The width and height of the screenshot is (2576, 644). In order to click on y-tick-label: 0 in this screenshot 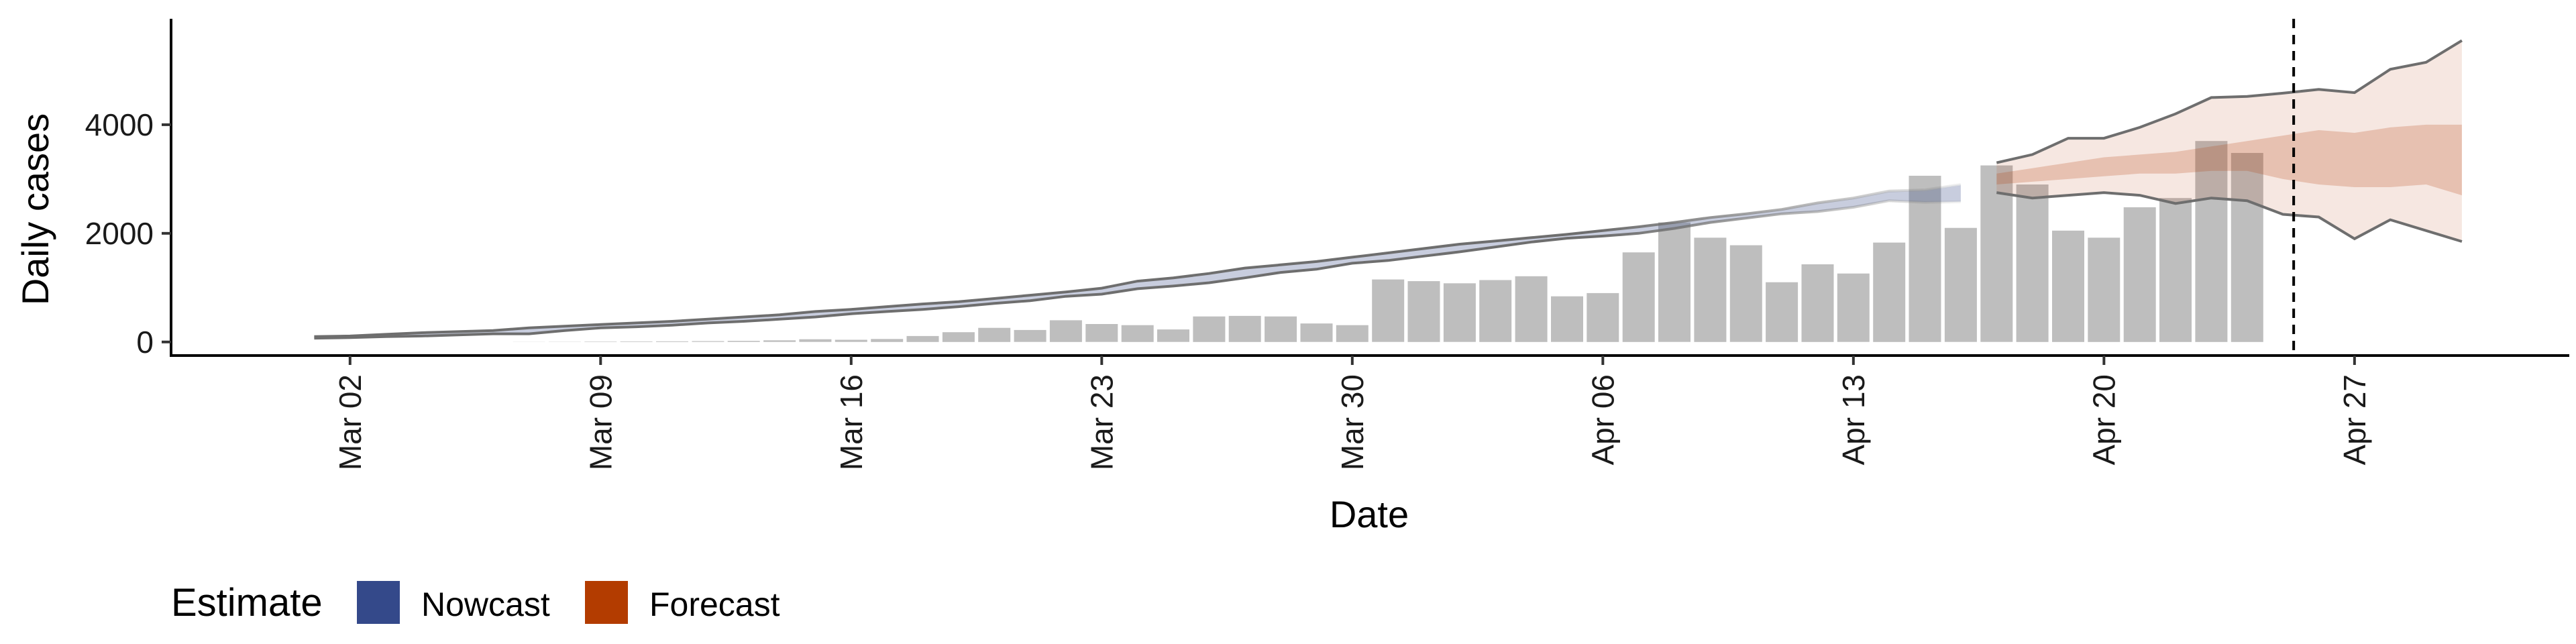, I will do `click(145, 342)`.